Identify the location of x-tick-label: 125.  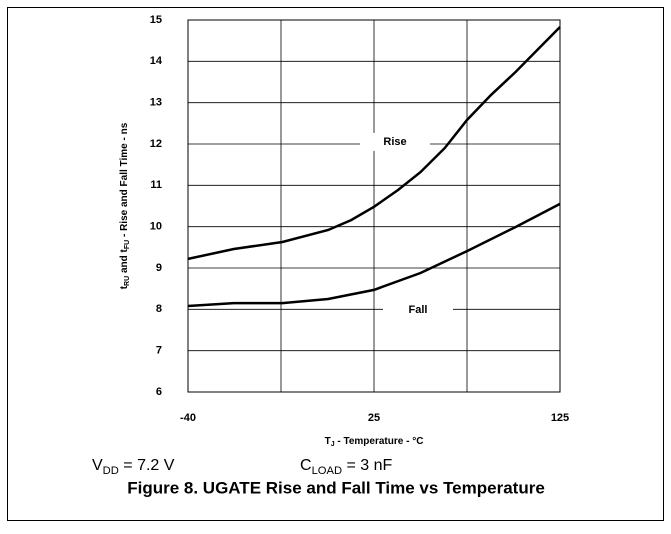
(560, 418).